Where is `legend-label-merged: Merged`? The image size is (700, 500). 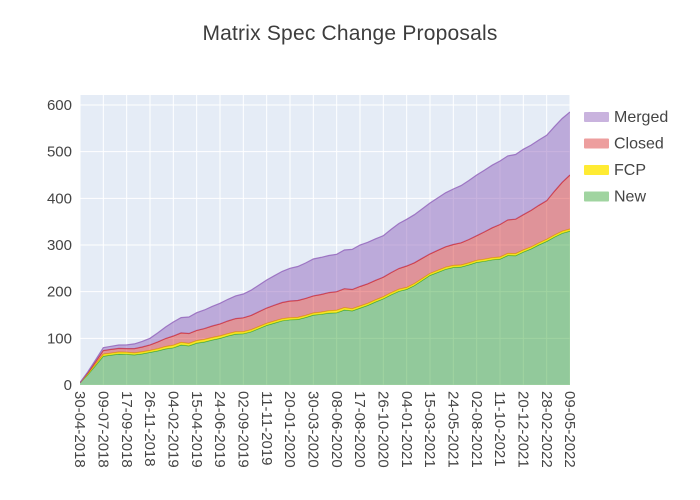 legend-label-merged: Merged is located at coordinates (641, 117).